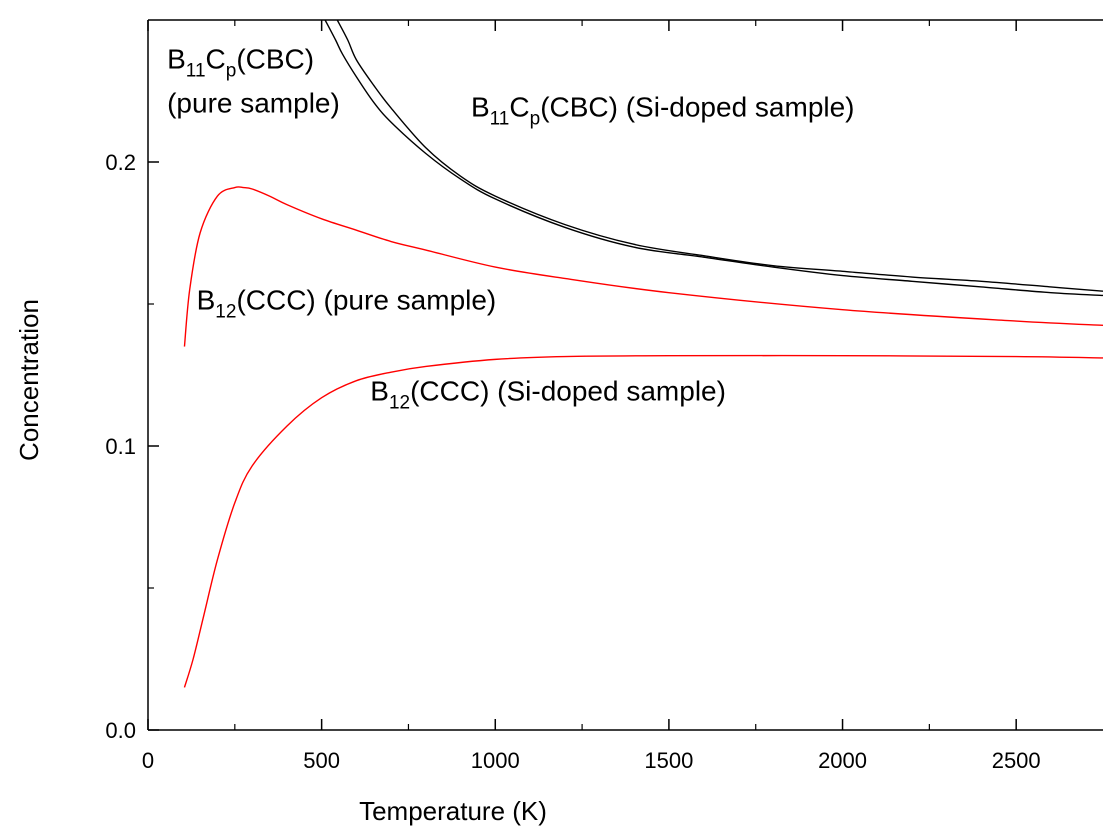 This screenshot has height=836, width=1103. What do you see at coordinates (697, 107) in the screenshot?
I see `annotation-text: (CBC) (Si-doped sample)` at bounding box center [697, 107].